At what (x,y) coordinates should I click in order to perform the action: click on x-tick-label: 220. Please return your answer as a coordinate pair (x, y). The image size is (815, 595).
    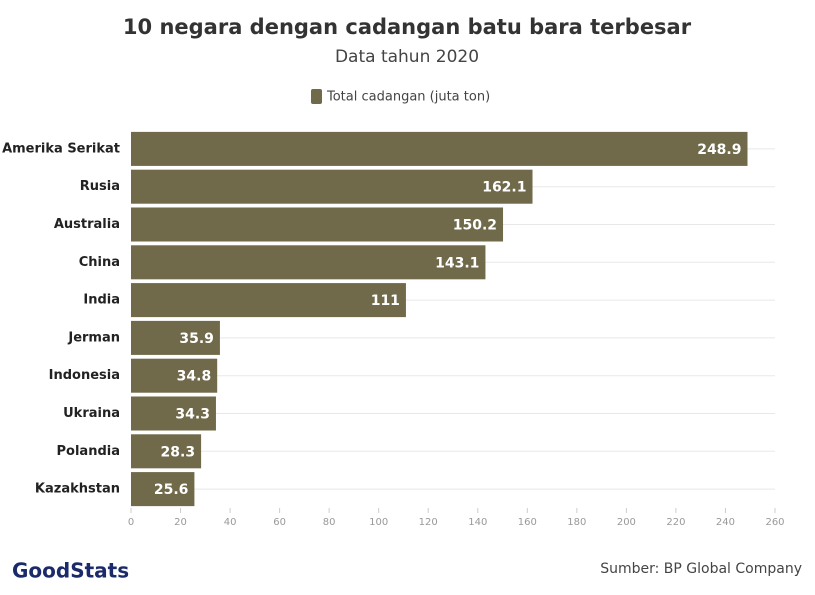
    Looking at the image, I should click on (675, 522).